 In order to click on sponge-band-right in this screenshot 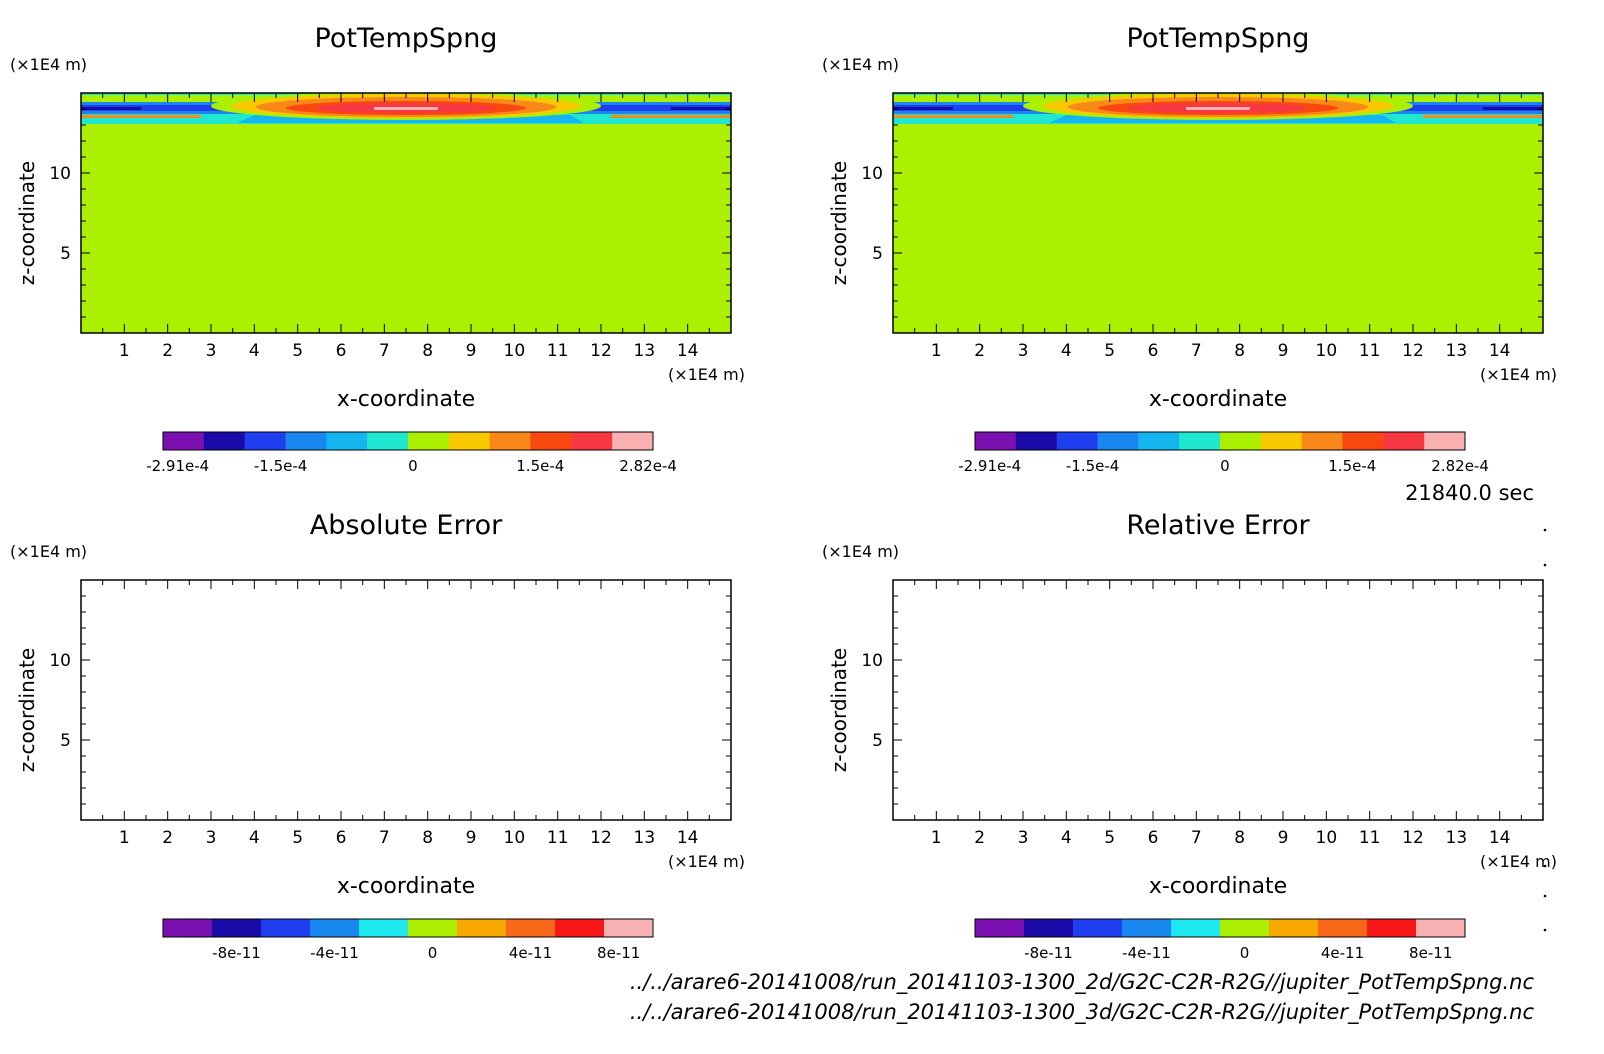, I will do `click(701, 108)`.